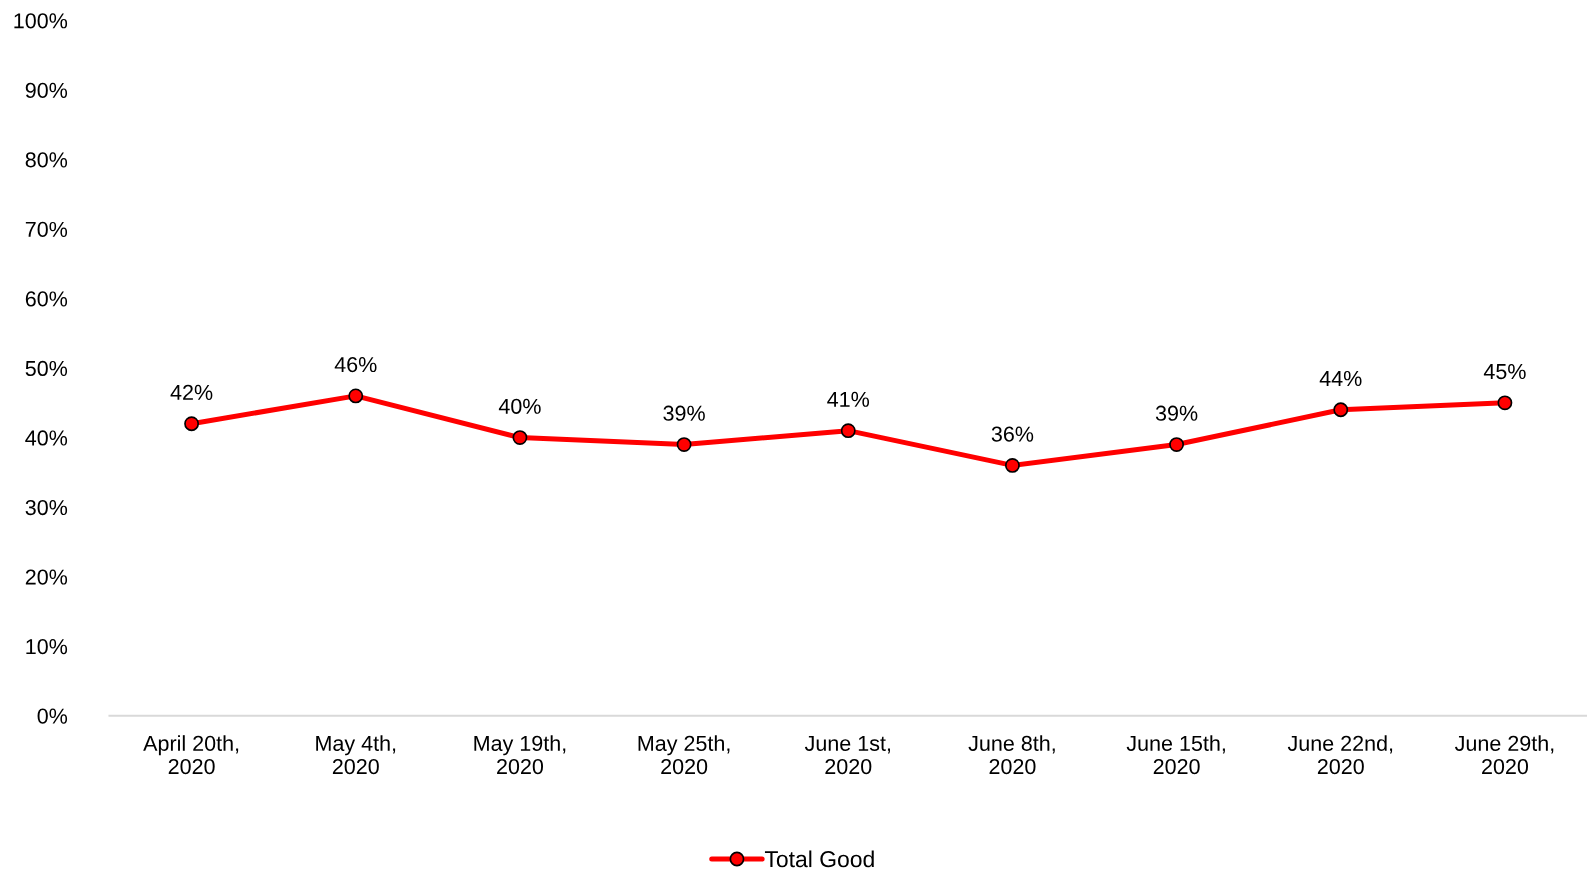  I want to click on y-tick-label: 80%, so click(46, 160).